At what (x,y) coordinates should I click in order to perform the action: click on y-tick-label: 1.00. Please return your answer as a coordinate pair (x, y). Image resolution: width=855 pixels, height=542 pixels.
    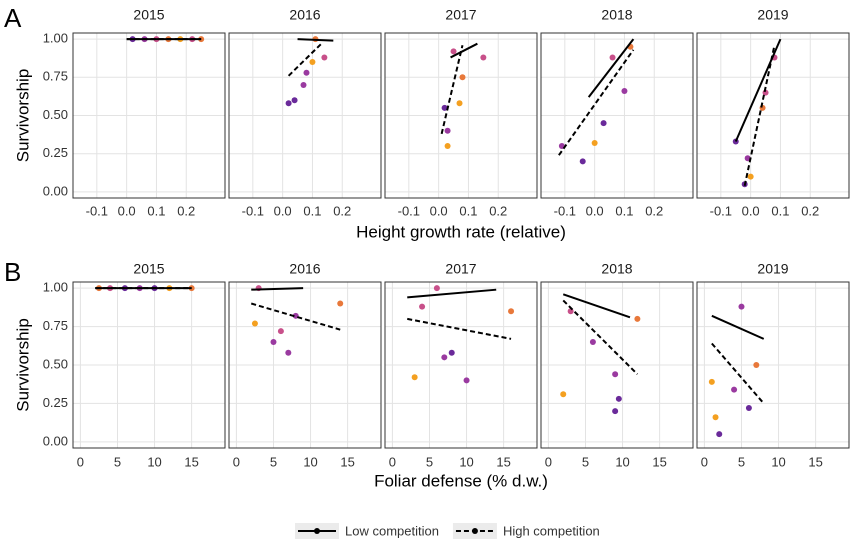
    Looking at the image, I should click on (55, 38).